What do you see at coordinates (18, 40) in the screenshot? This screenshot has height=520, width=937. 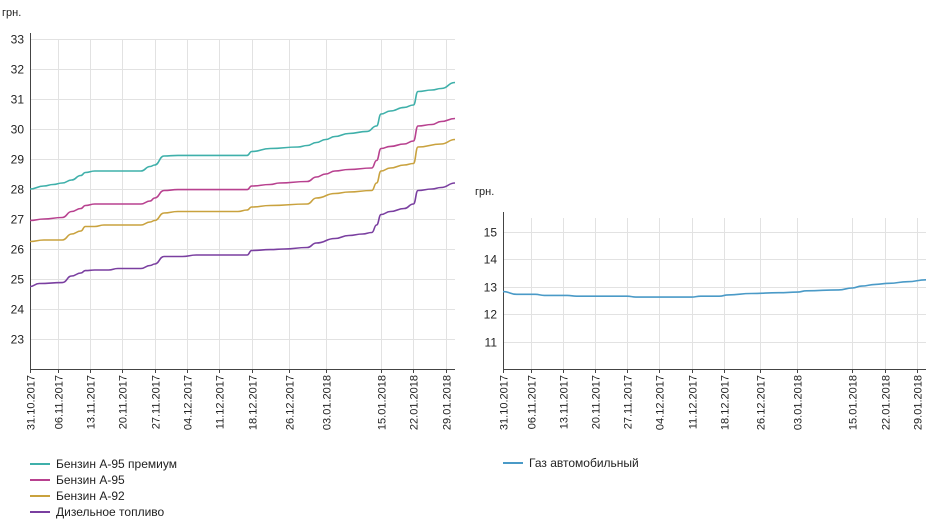 I see `y-tick-label: 33` at bounding box center [18, 40].